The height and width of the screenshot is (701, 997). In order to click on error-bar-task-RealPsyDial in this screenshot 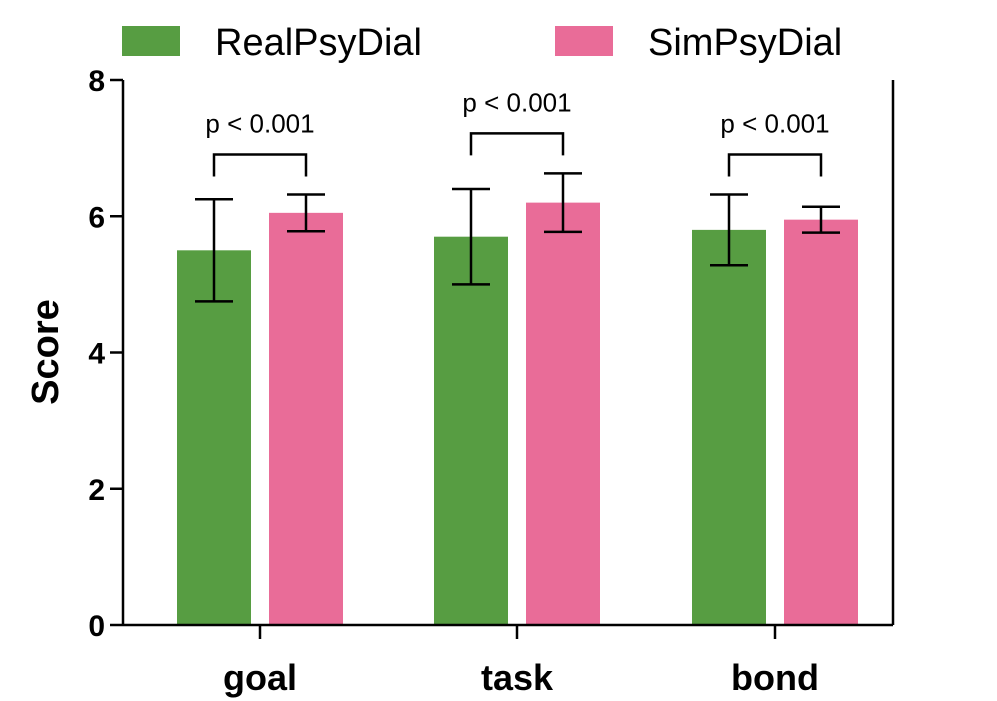, I will do `click(471, 236)`.